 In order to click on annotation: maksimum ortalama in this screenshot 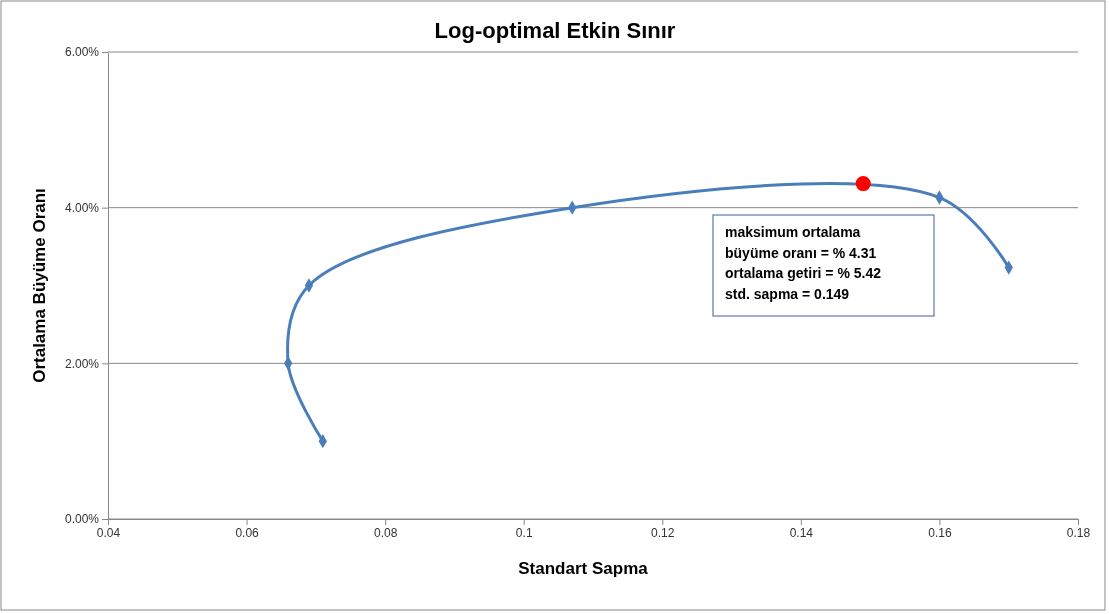, I will do `click(793, 232)`.